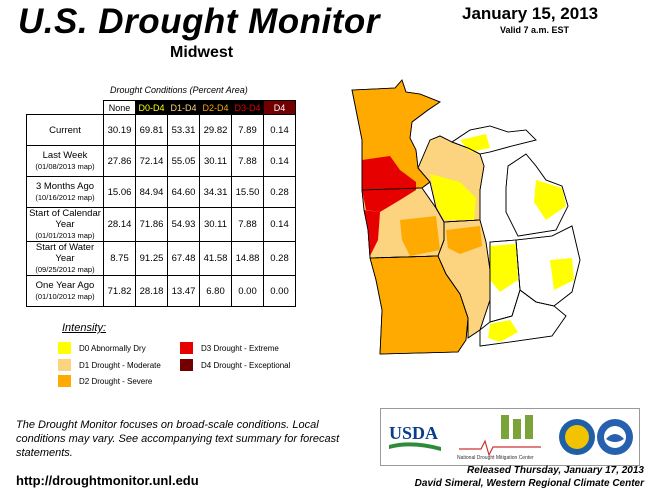  I want to click on row-label-sub: (01/01/2013 map), so click(65, 235).